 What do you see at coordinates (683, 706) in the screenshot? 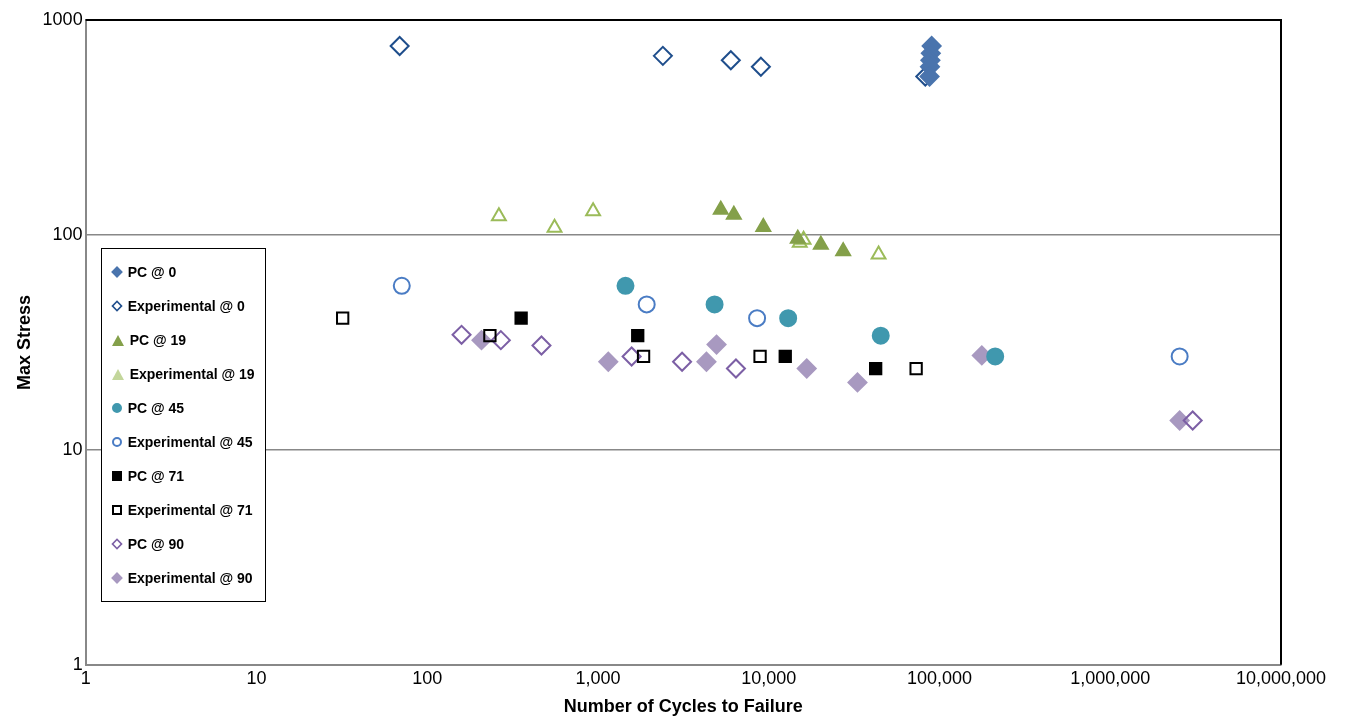
I see `x-axis-title: Number of Cycles to Failure` at bounding box center [683, 706].